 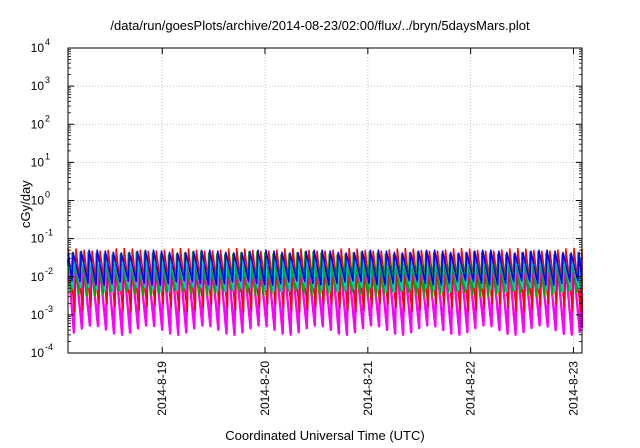 What do you see at coordinates (47, 118) in the screenshot?
I see `y-tick-label-exponent: 2` at bounding box center [47, 118].